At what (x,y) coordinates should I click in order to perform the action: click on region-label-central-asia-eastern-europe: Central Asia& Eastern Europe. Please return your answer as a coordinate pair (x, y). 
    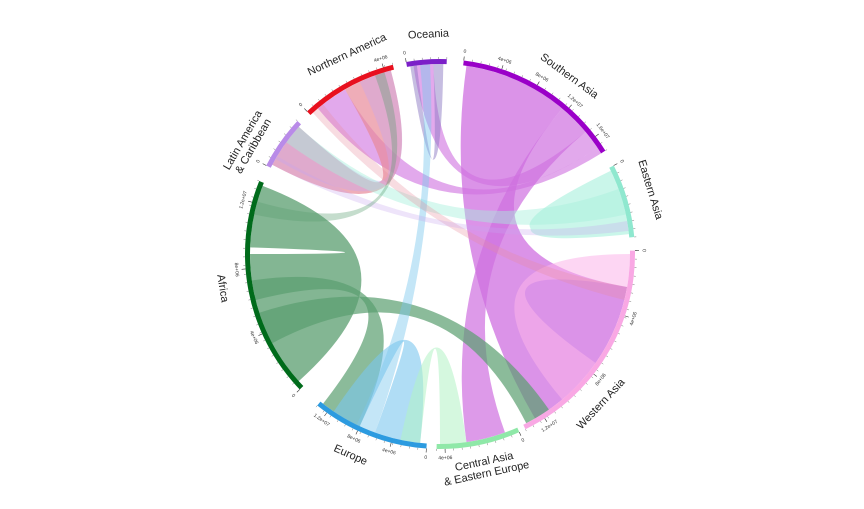
    Looking at the image, I should click on (485, 468).